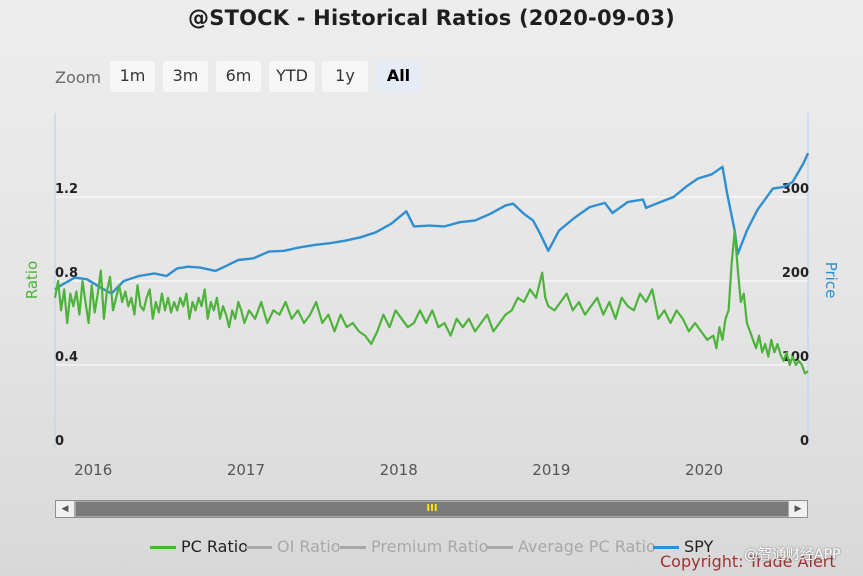  What do you see at coordinates (430, 546) in the screenshot?
I see `legend-label: Premium Ratio` at bounding box center [430, 546].